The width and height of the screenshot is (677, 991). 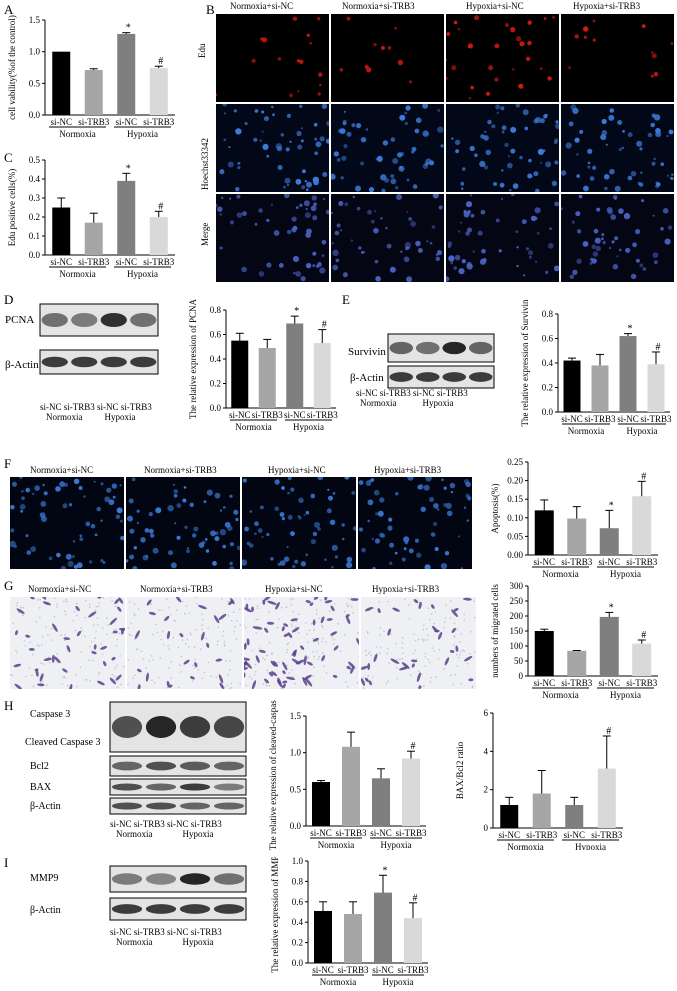 What do you see at coordinates (486, 751) in the screenshot?
I see `y-tick-label: 4` at bounding box center [486, 751].